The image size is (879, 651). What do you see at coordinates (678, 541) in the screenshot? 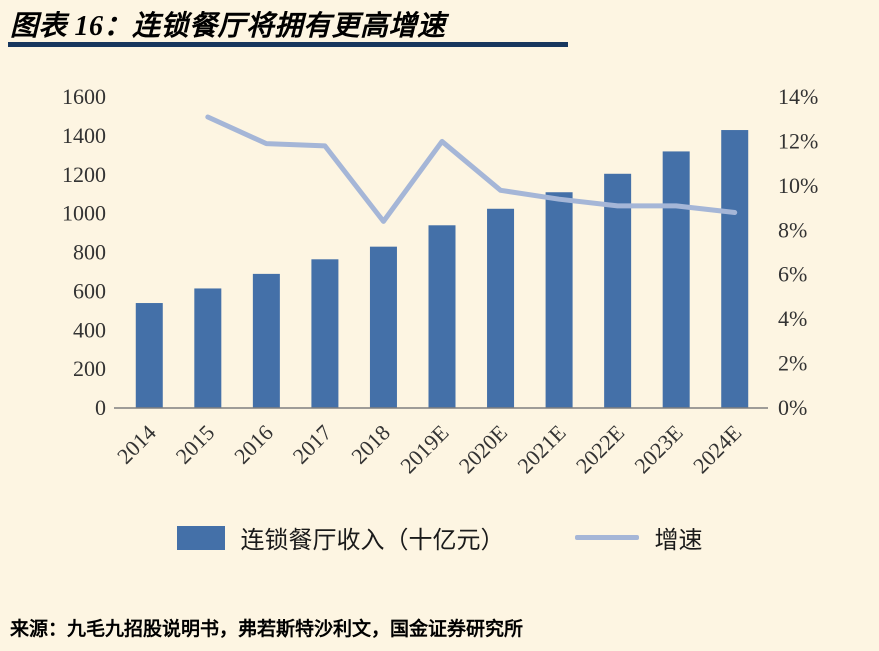
I see `line-series-label: 增速` at bounding box center [678, 541].